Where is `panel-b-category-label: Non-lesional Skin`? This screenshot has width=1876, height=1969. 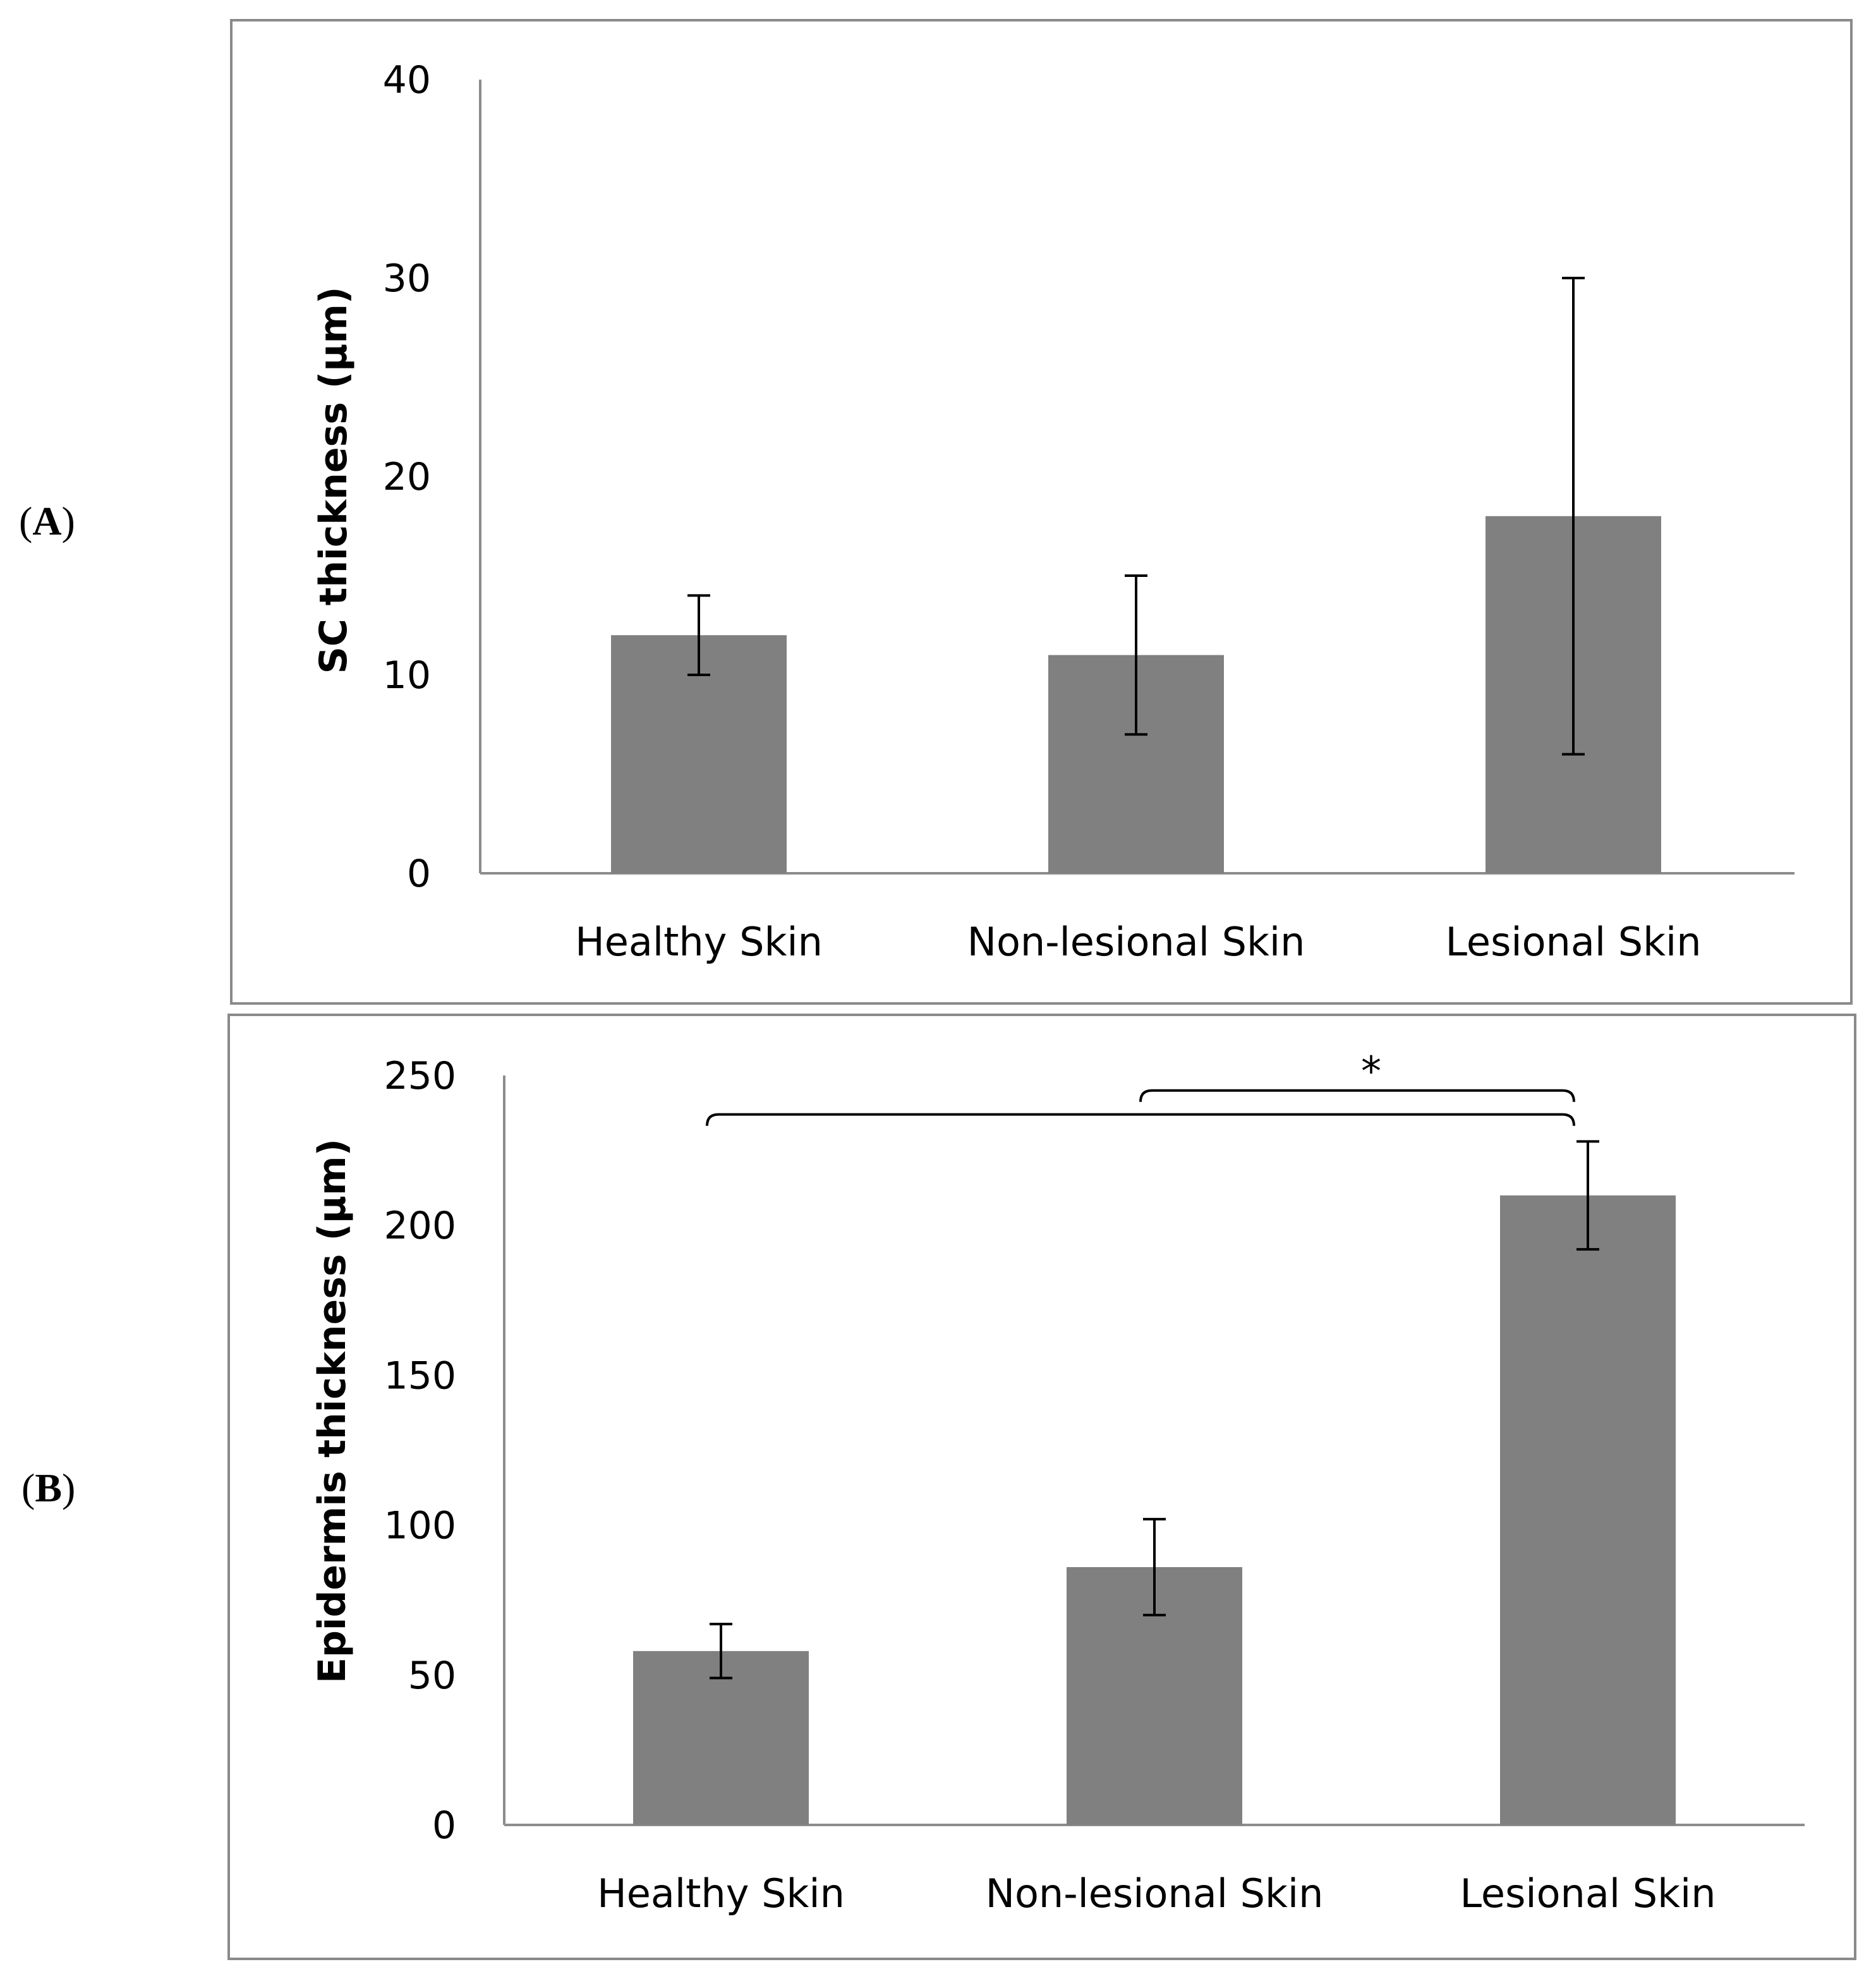 panel-b-category-label: Non-lesional Skin is located at coordinates (1155, 1893).